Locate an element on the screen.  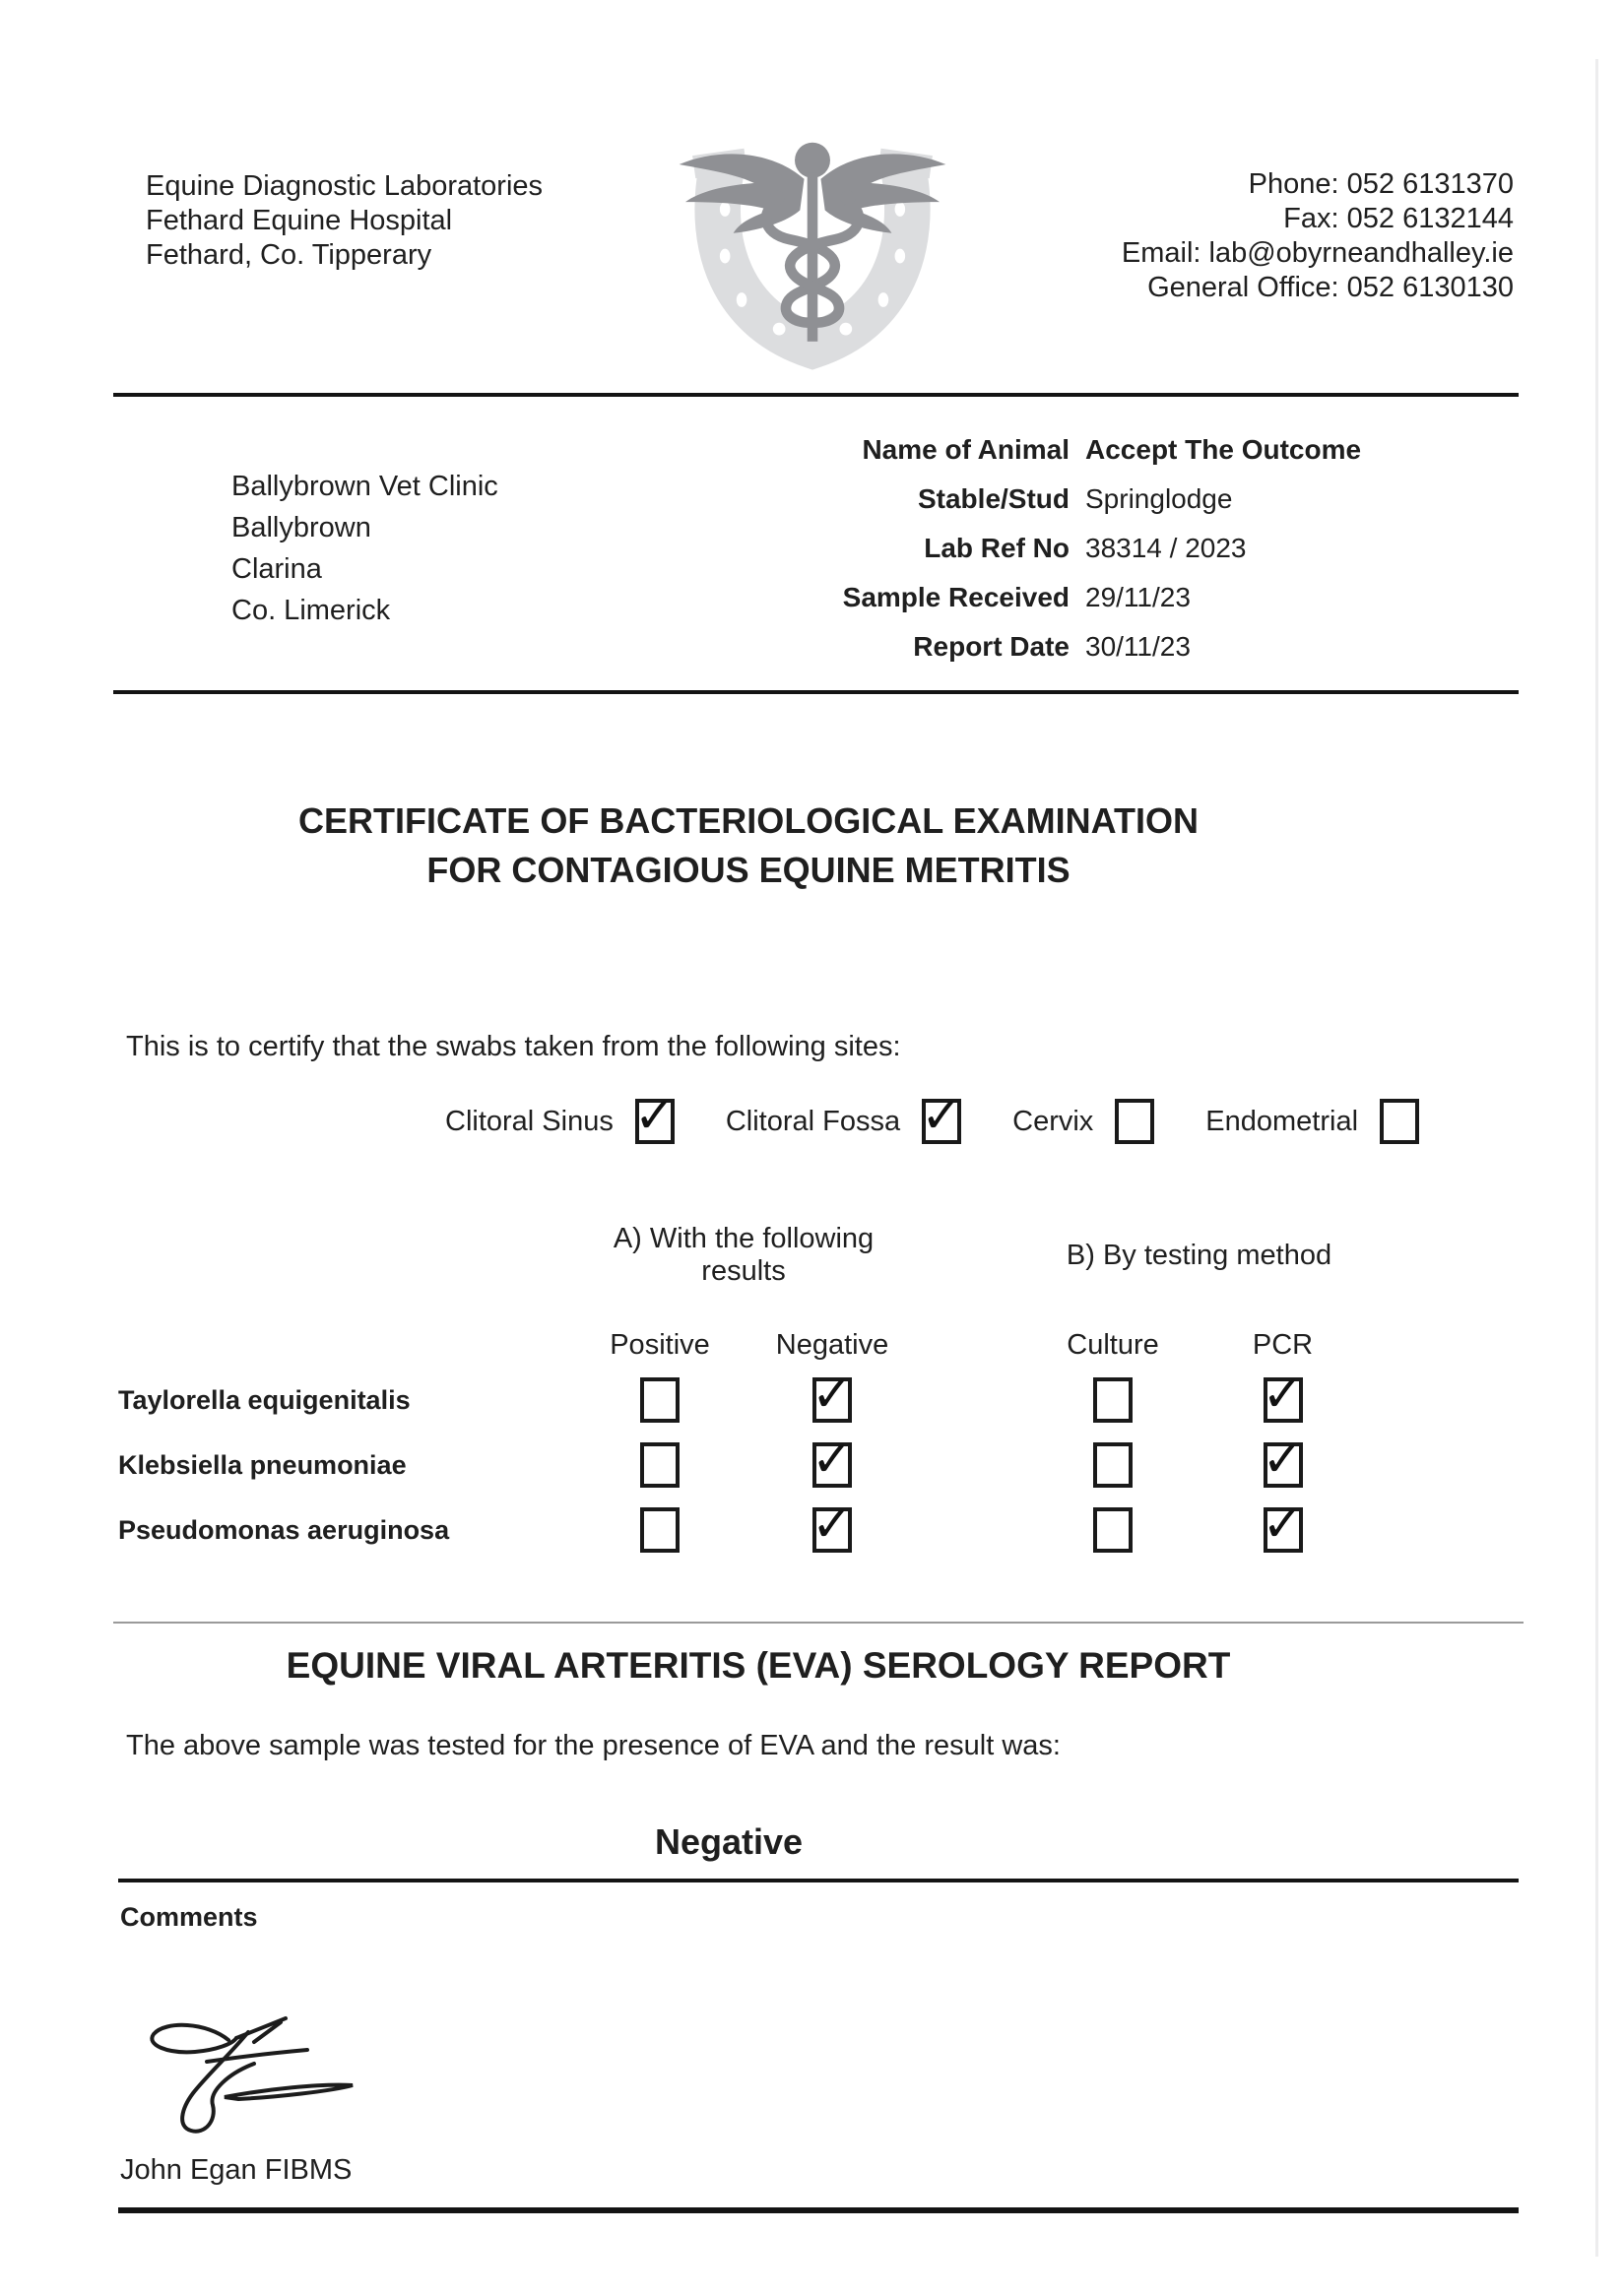
results-heading: A) With the following results is located at coordinates (744, 1255).